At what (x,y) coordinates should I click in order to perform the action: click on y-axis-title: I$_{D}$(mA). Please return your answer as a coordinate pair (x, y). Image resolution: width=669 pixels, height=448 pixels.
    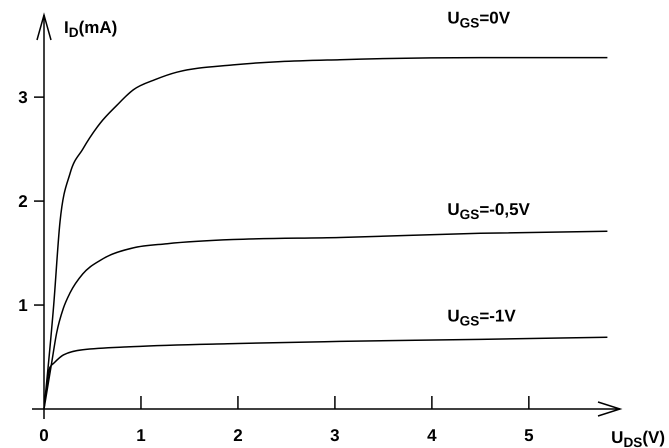
    Looking at the image, I should click on (91, 29).